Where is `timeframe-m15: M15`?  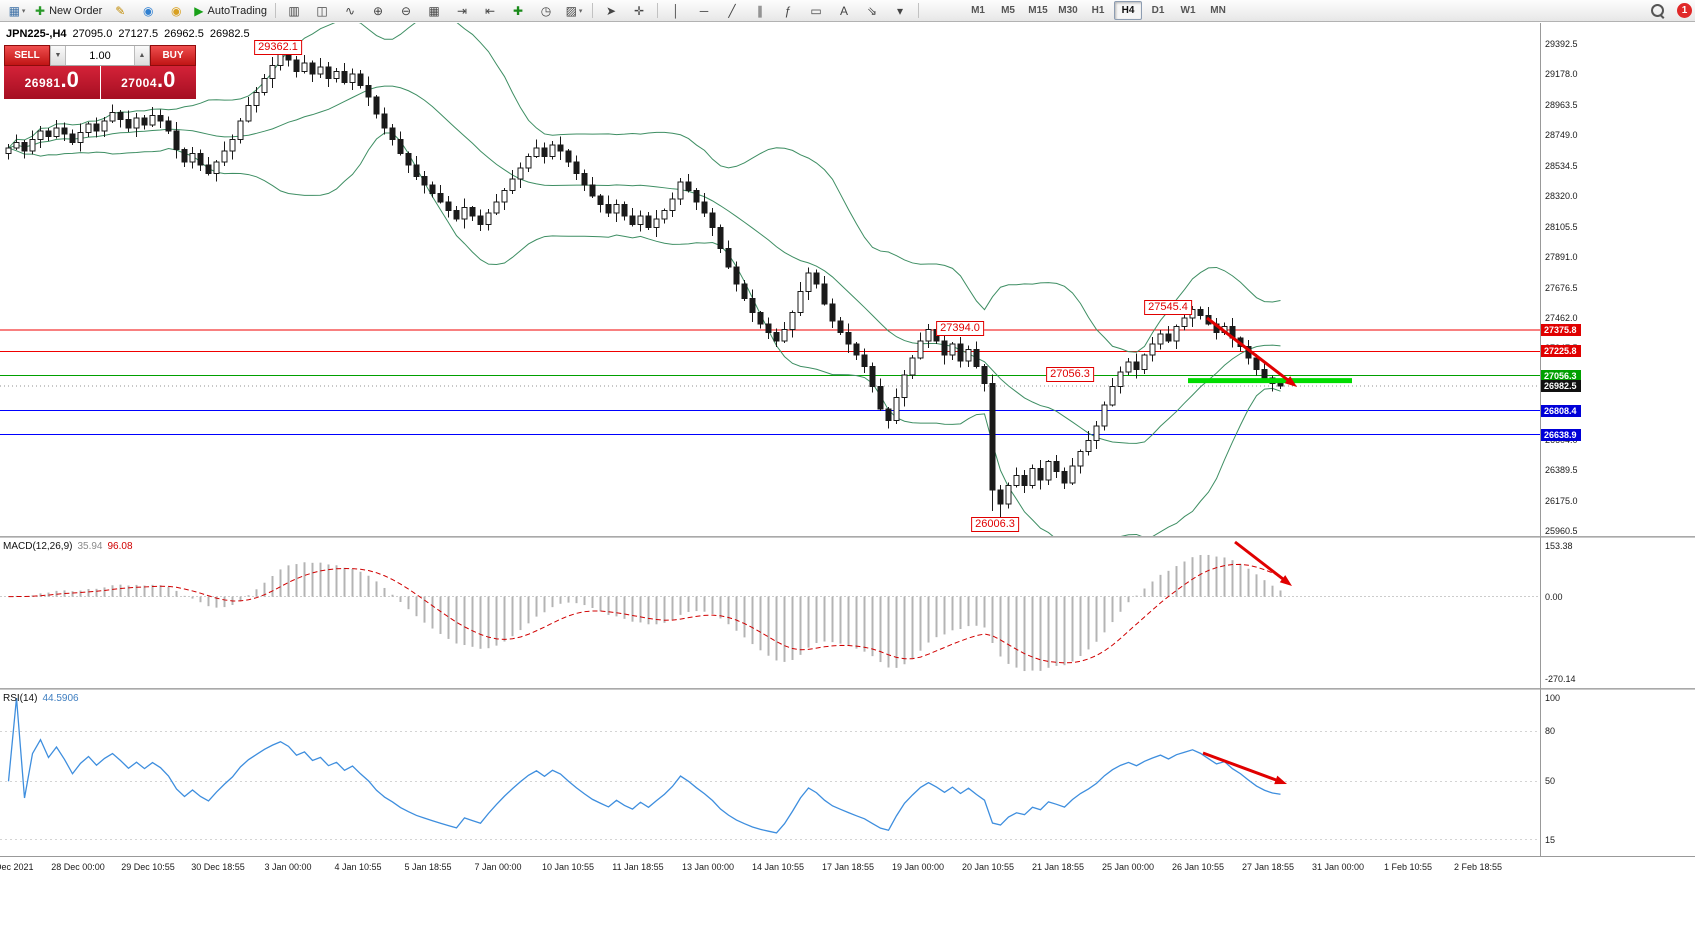
timeframe-m15: M15 is located at coordinates (1038, 10).